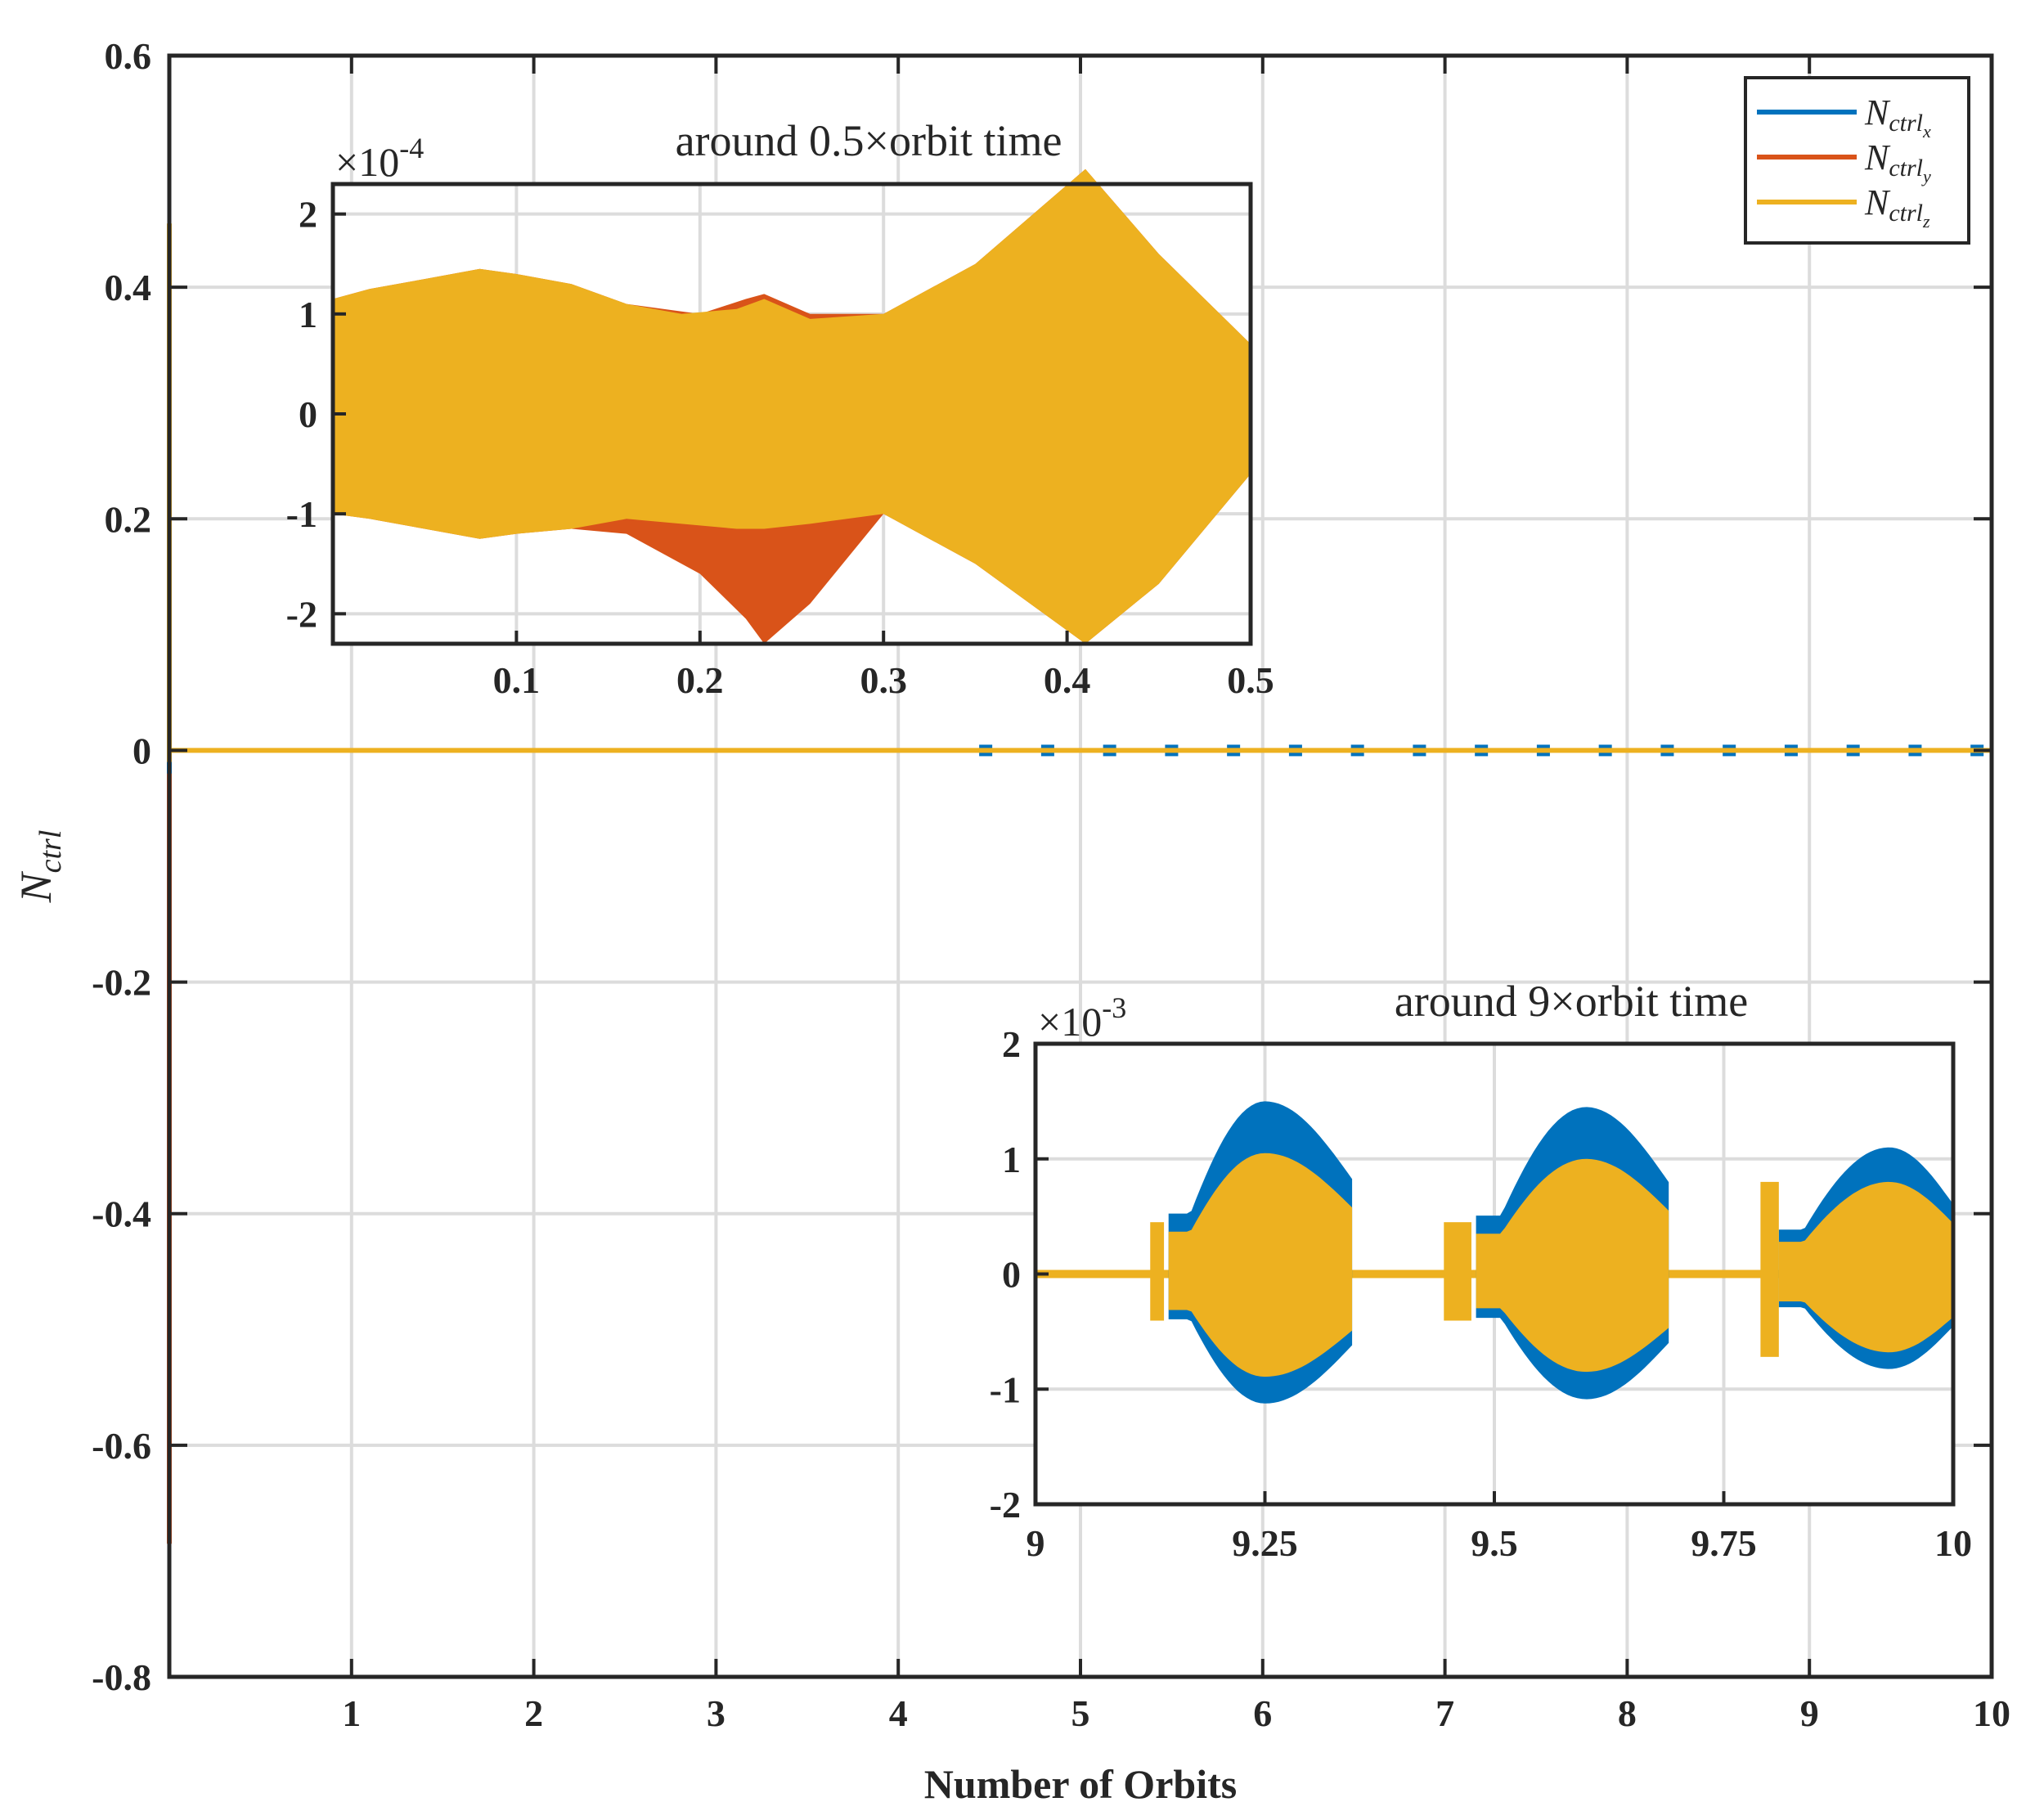 This screenshot has width=2035, height=1820. Describe the element at coordinates (121, 983) in the screenshot. I see `main-y-tick-label: -0.2` at that location.